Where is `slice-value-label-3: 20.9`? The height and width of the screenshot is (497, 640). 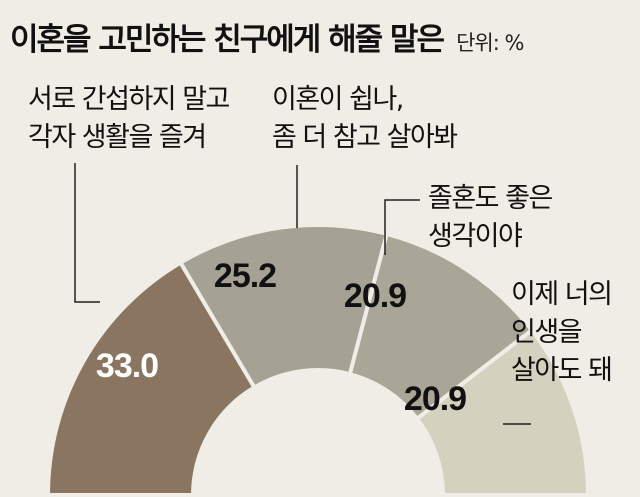 slice-value-label-3: 20.9 is located at coordinates (375, 296).